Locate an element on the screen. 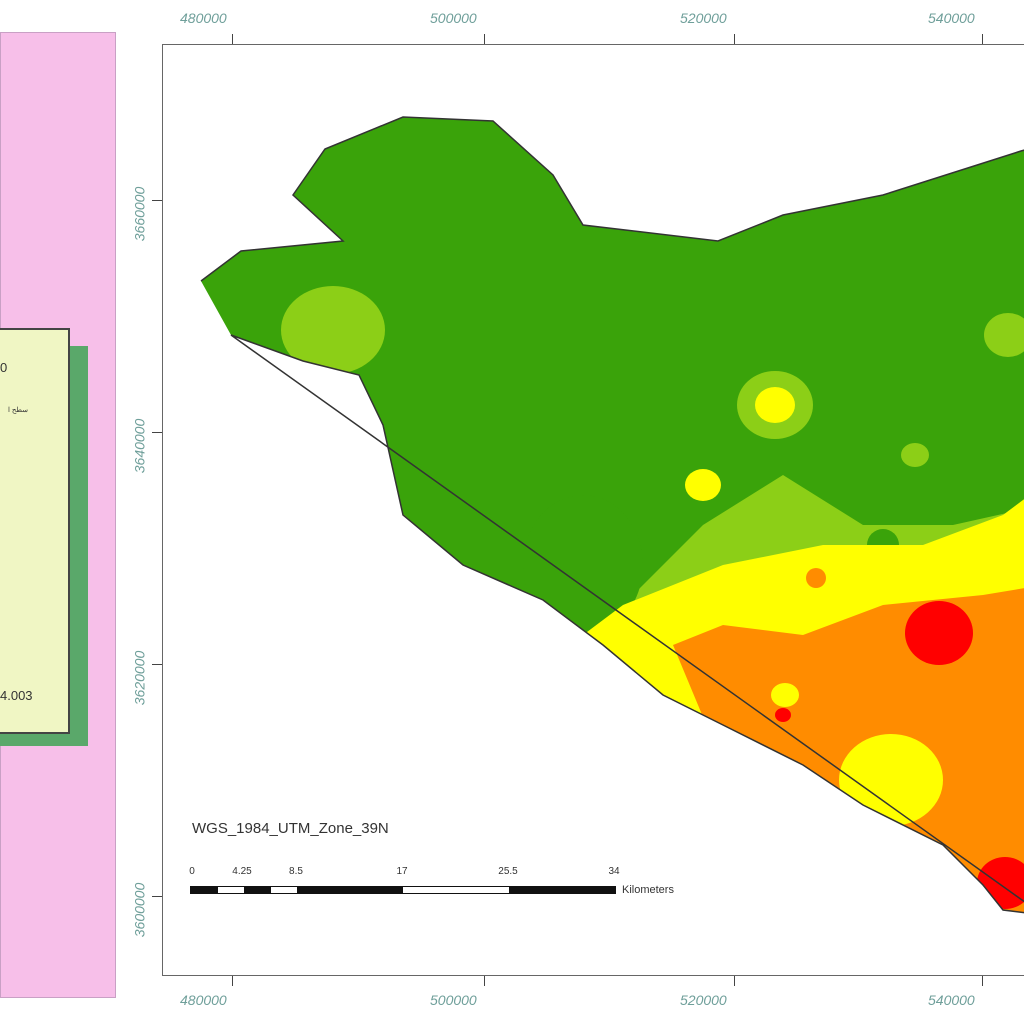 The height and width of the screenshot is (1024, 1024). projection-label: WGS_1984_UTM_Zone_39N is located at coordinates (290, 828).